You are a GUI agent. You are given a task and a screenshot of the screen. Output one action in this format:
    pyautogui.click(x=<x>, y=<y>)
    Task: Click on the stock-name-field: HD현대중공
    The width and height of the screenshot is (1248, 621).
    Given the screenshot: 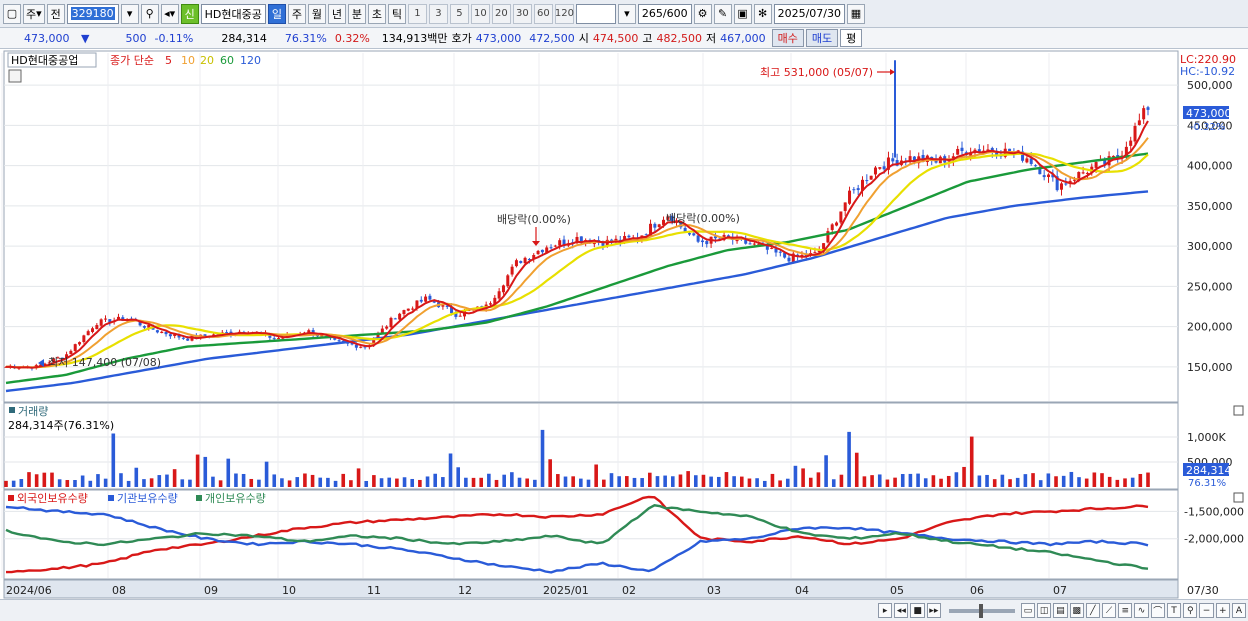 What is the action you would take?
    pyautogui.click(x=233, y=13)
    